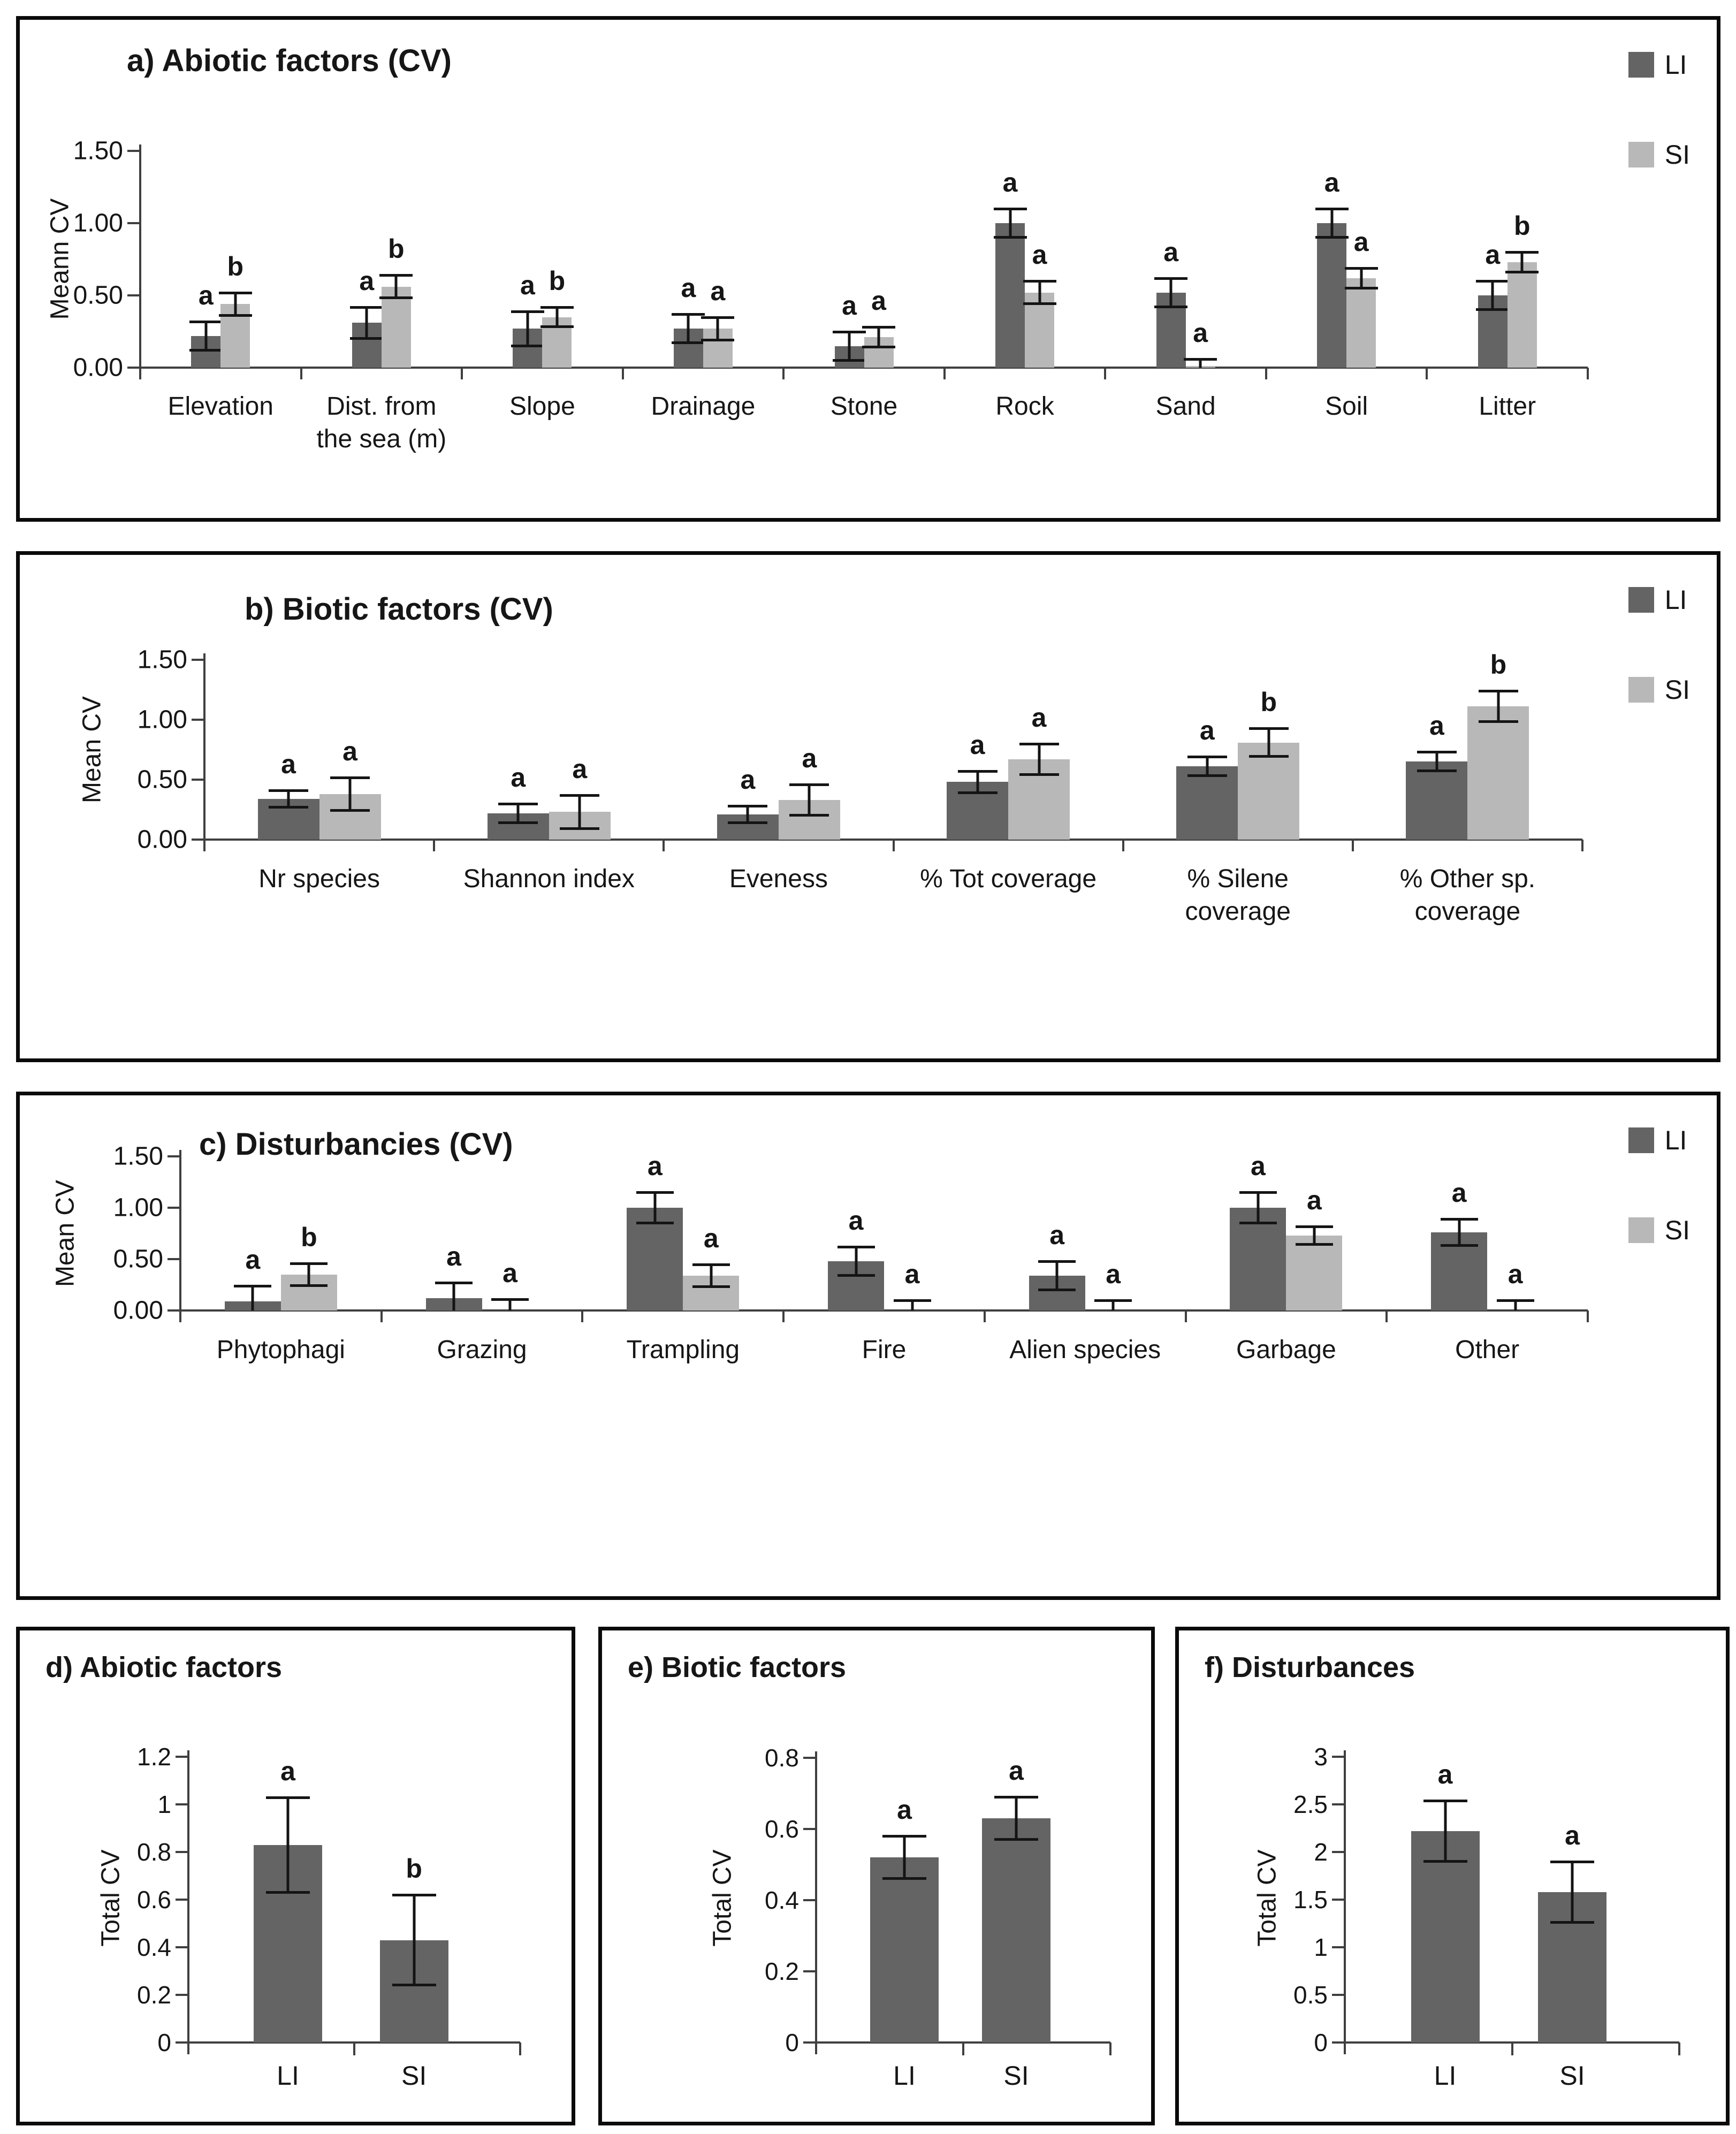 Image resolution: width=1736 pixels, height=2134 pixels. Describe the element at coordinates (1321, 1852) in the screenshot. I see `y-tick-label: 2` at that location.